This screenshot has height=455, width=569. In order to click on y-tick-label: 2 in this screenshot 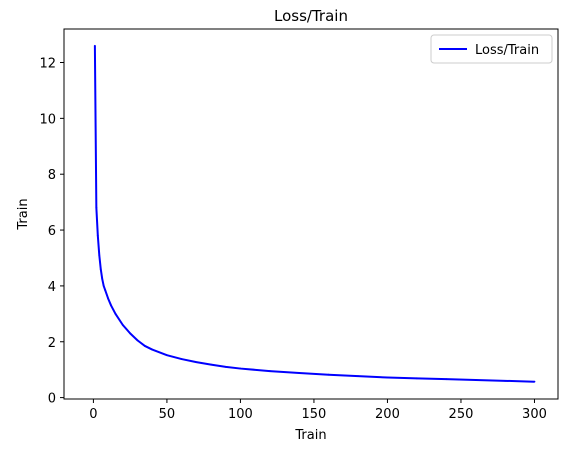, I will do `click(52, 343)`.